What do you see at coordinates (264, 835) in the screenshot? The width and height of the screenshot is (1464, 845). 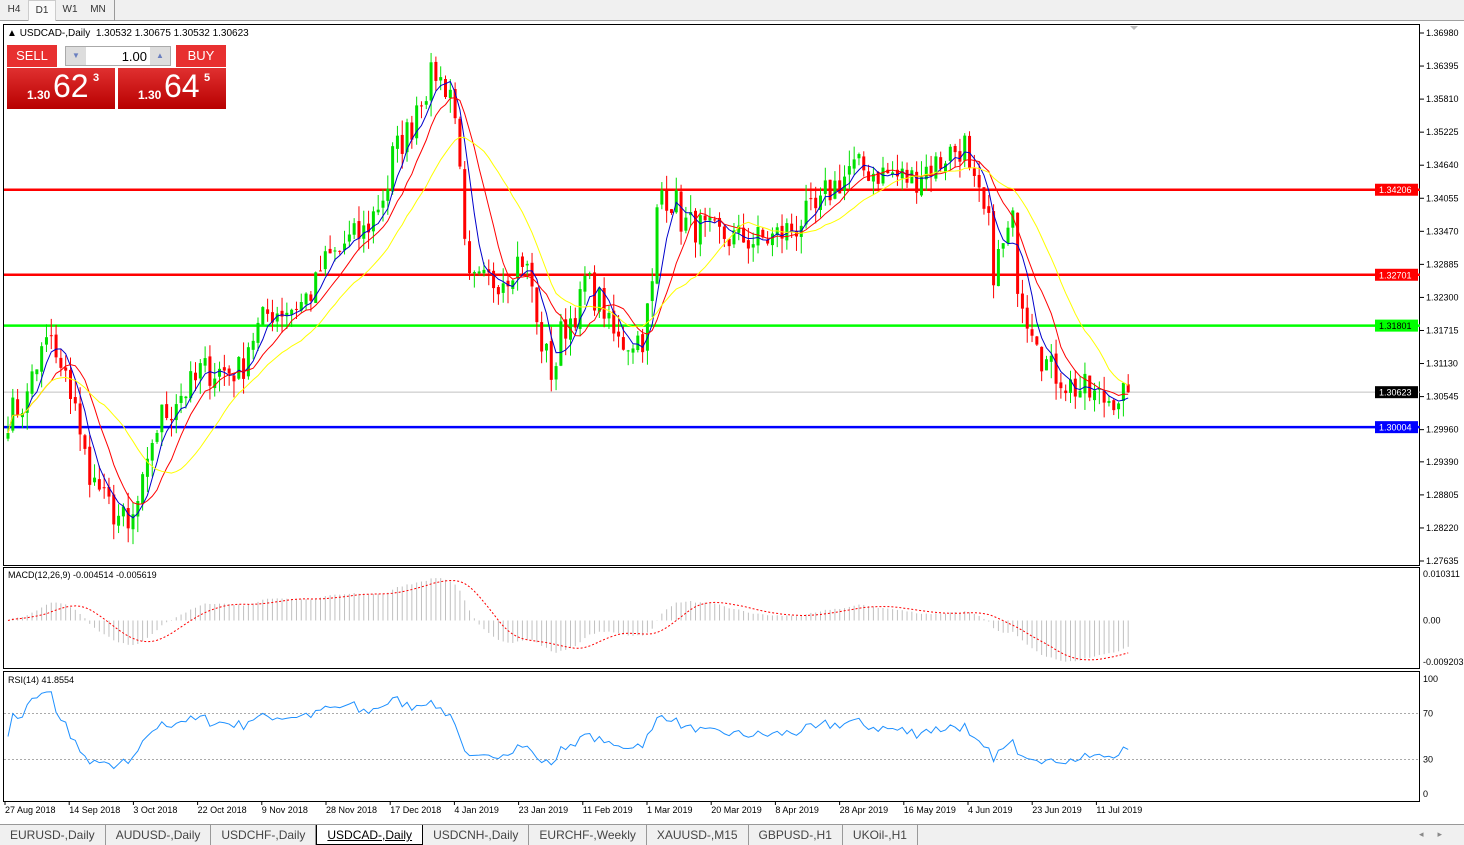 I see `chart-tab: USDCHF-,Daily` at bounding box center [264, 835].